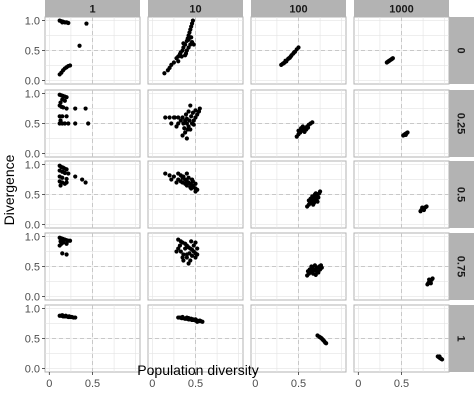 Image resolution: width=474 pixels, height=406 pixels. Describe the element at coordinates (461, 338) in the screenshot. I see `row-strip-label: 1` at that location.